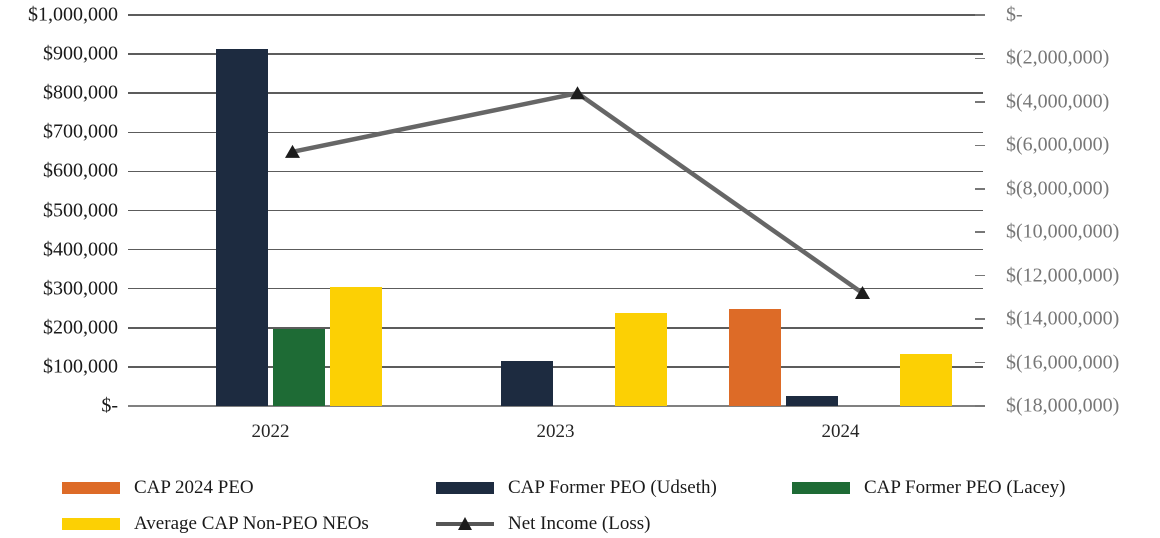  I want to click on bar-average-cap-non-peo-neos-2024, so click(926, 379).